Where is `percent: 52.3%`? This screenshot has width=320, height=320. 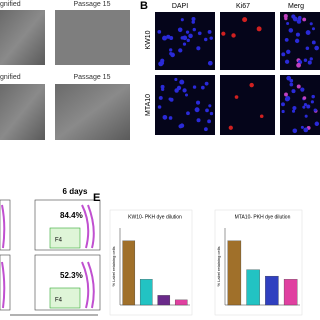 percent: 52.3% is located at coordinates (71, 275).